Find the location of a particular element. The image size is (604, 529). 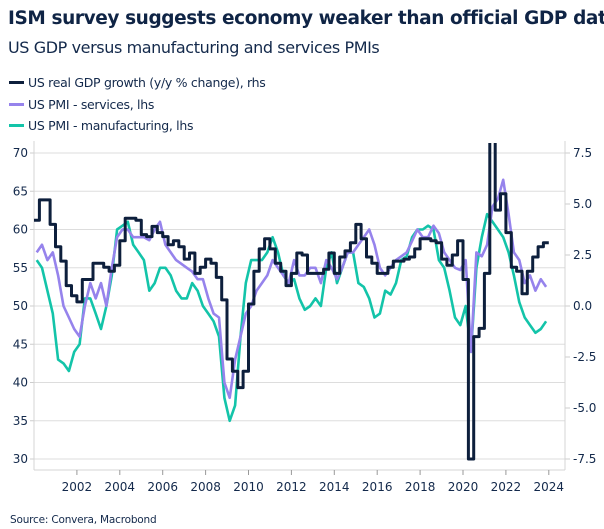

x-axis-label: 2016 is located at coordinates (377, 487).